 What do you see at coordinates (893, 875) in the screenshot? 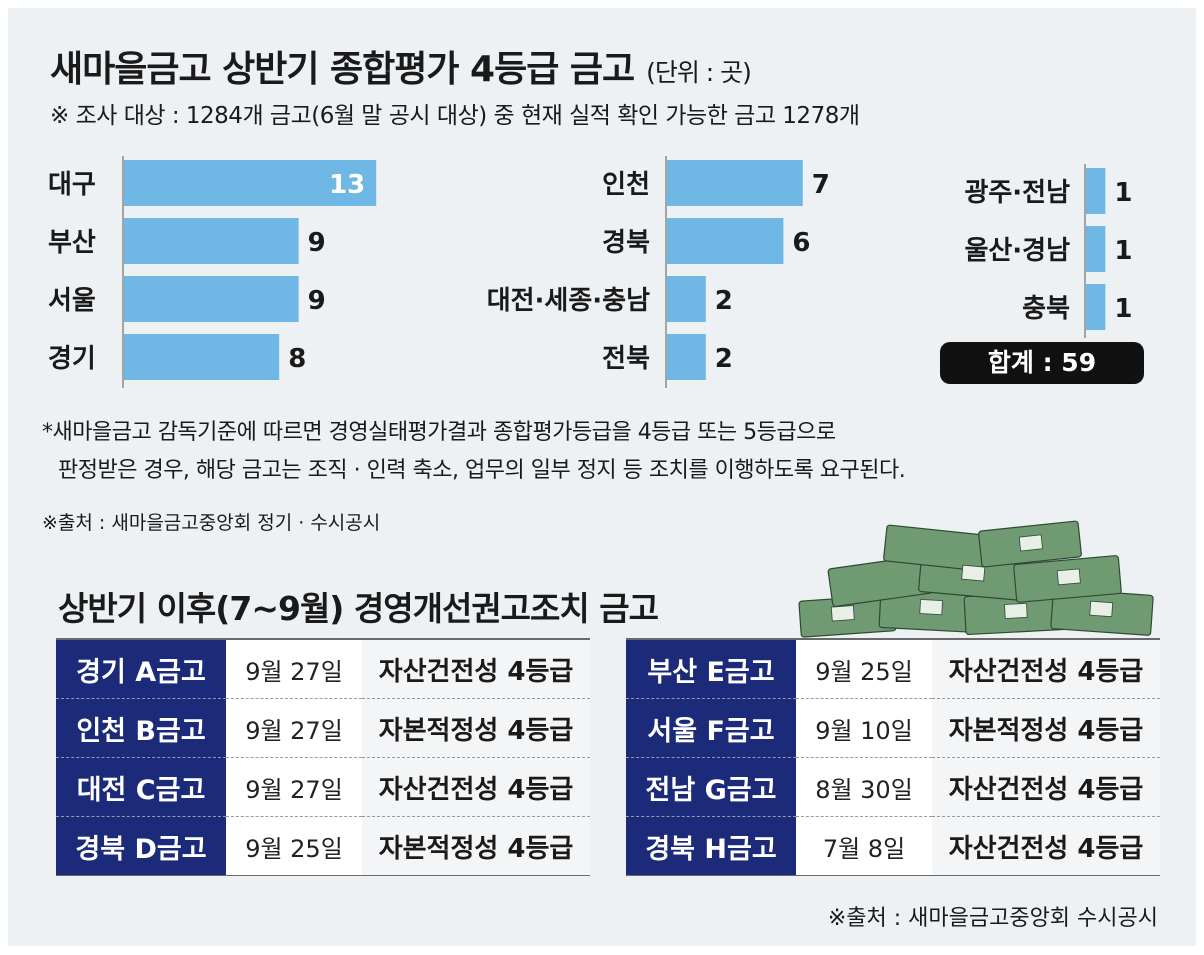
I see `table-right-bottom-rule` at bounding box center [893, 875].